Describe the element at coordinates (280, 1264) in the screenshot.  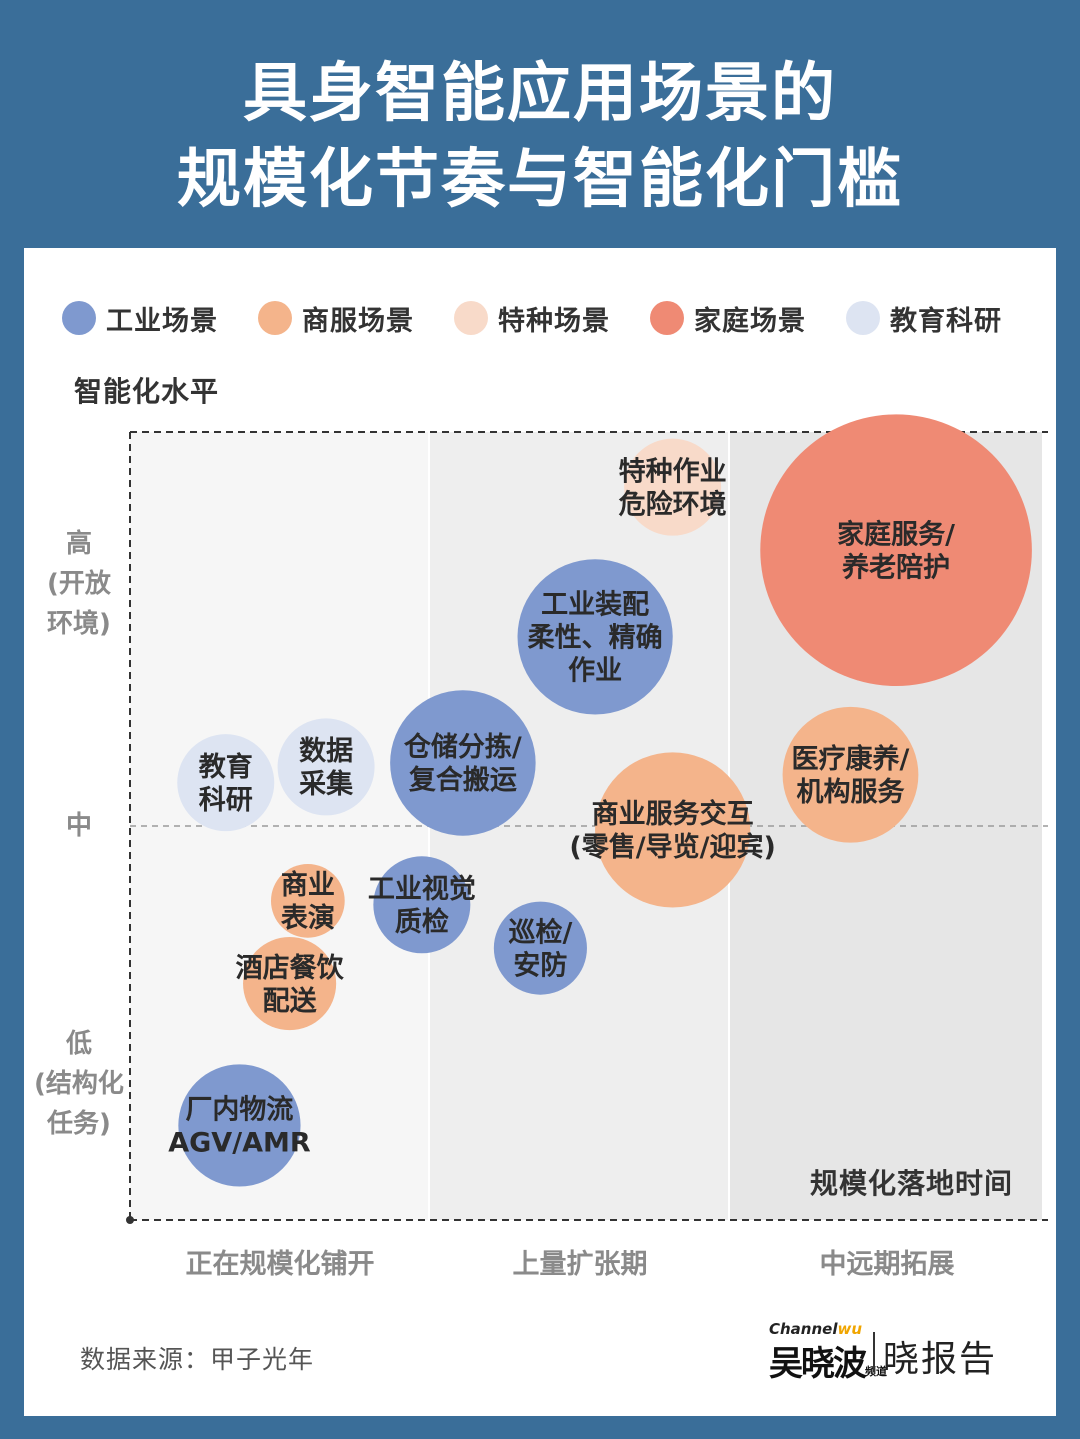
I see `x-tick-1: 正在规模化铺开` at that location.